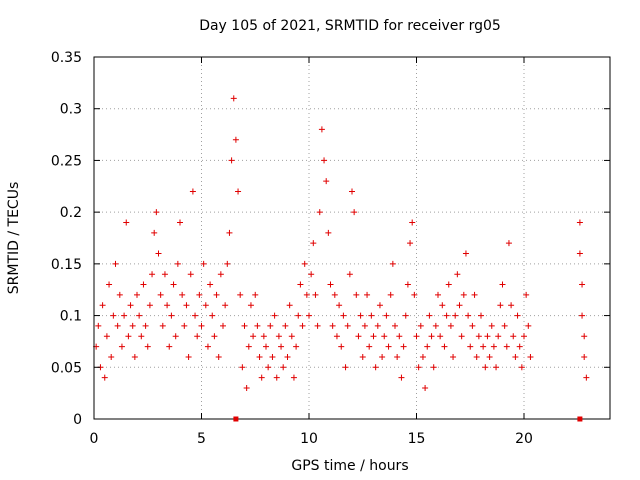 This screenshot has width=640, height=480. Describe the element at coordinates (71, 110) in the screenshot. I see `y-tick-label: 0.3` at that location.